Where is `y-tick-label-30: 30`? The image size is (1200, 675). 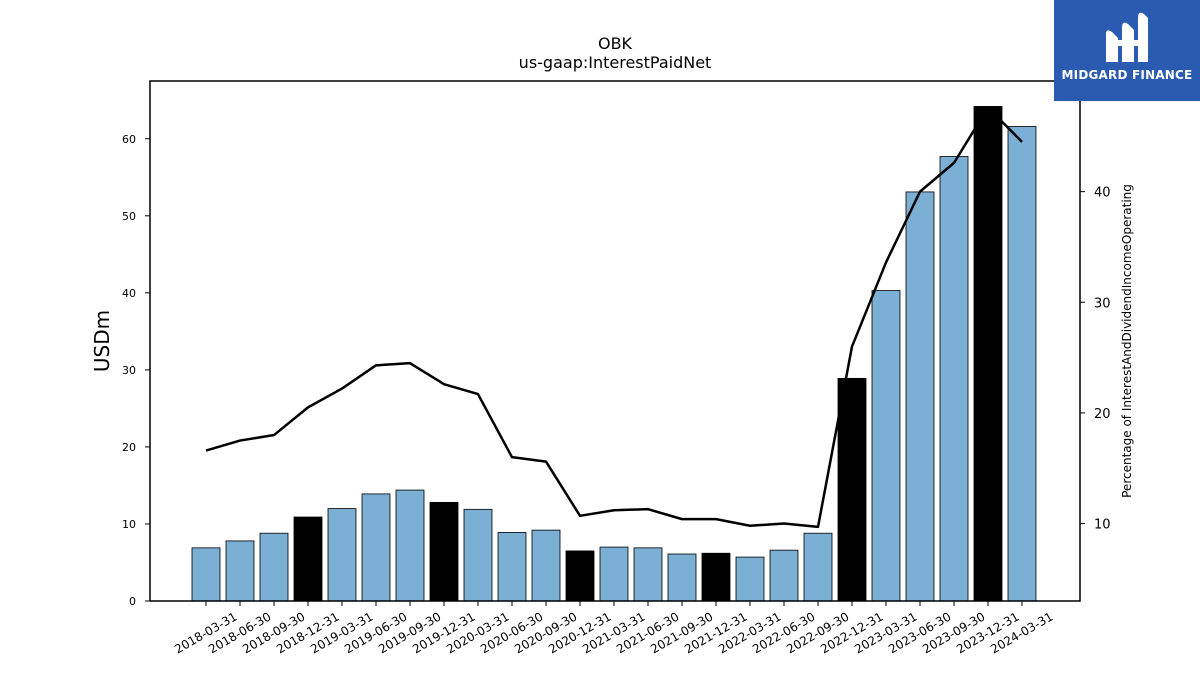 y-tick-label-30: 30 is located at coordinates (129, 370).